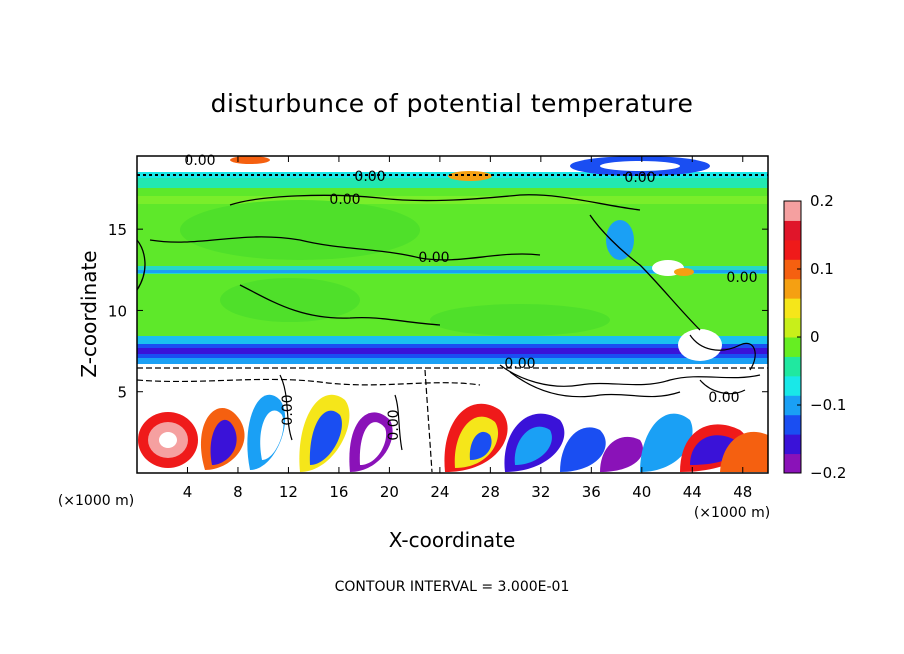 The width and height of the screenshot is (904, 654). What do you see at coordinates (821, 337) in the screenshot?
I see `colorbar-ticks: 0.2 0.1 0 −0.1 −0.2` at bounding box center [821, 337].